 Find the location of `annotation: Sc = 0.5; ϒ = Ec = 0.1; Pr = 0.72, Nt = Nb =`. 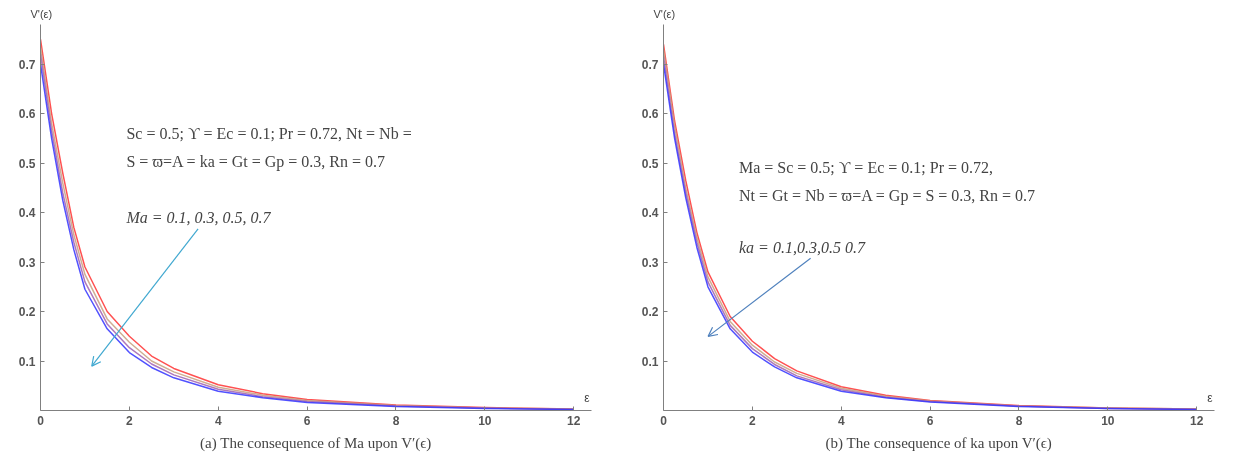

annotation: Sc = 0.5; ϒ = Ec = 0.1; Pr = 0.72, Nt = Nb = is located at coordinates (269, 134).